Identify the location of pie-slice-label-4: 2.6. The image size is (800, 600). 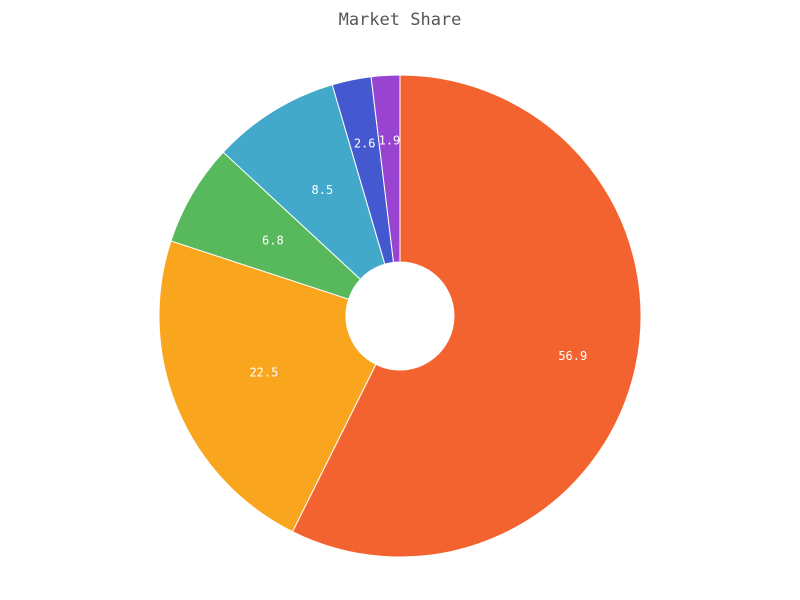
(365, 144).